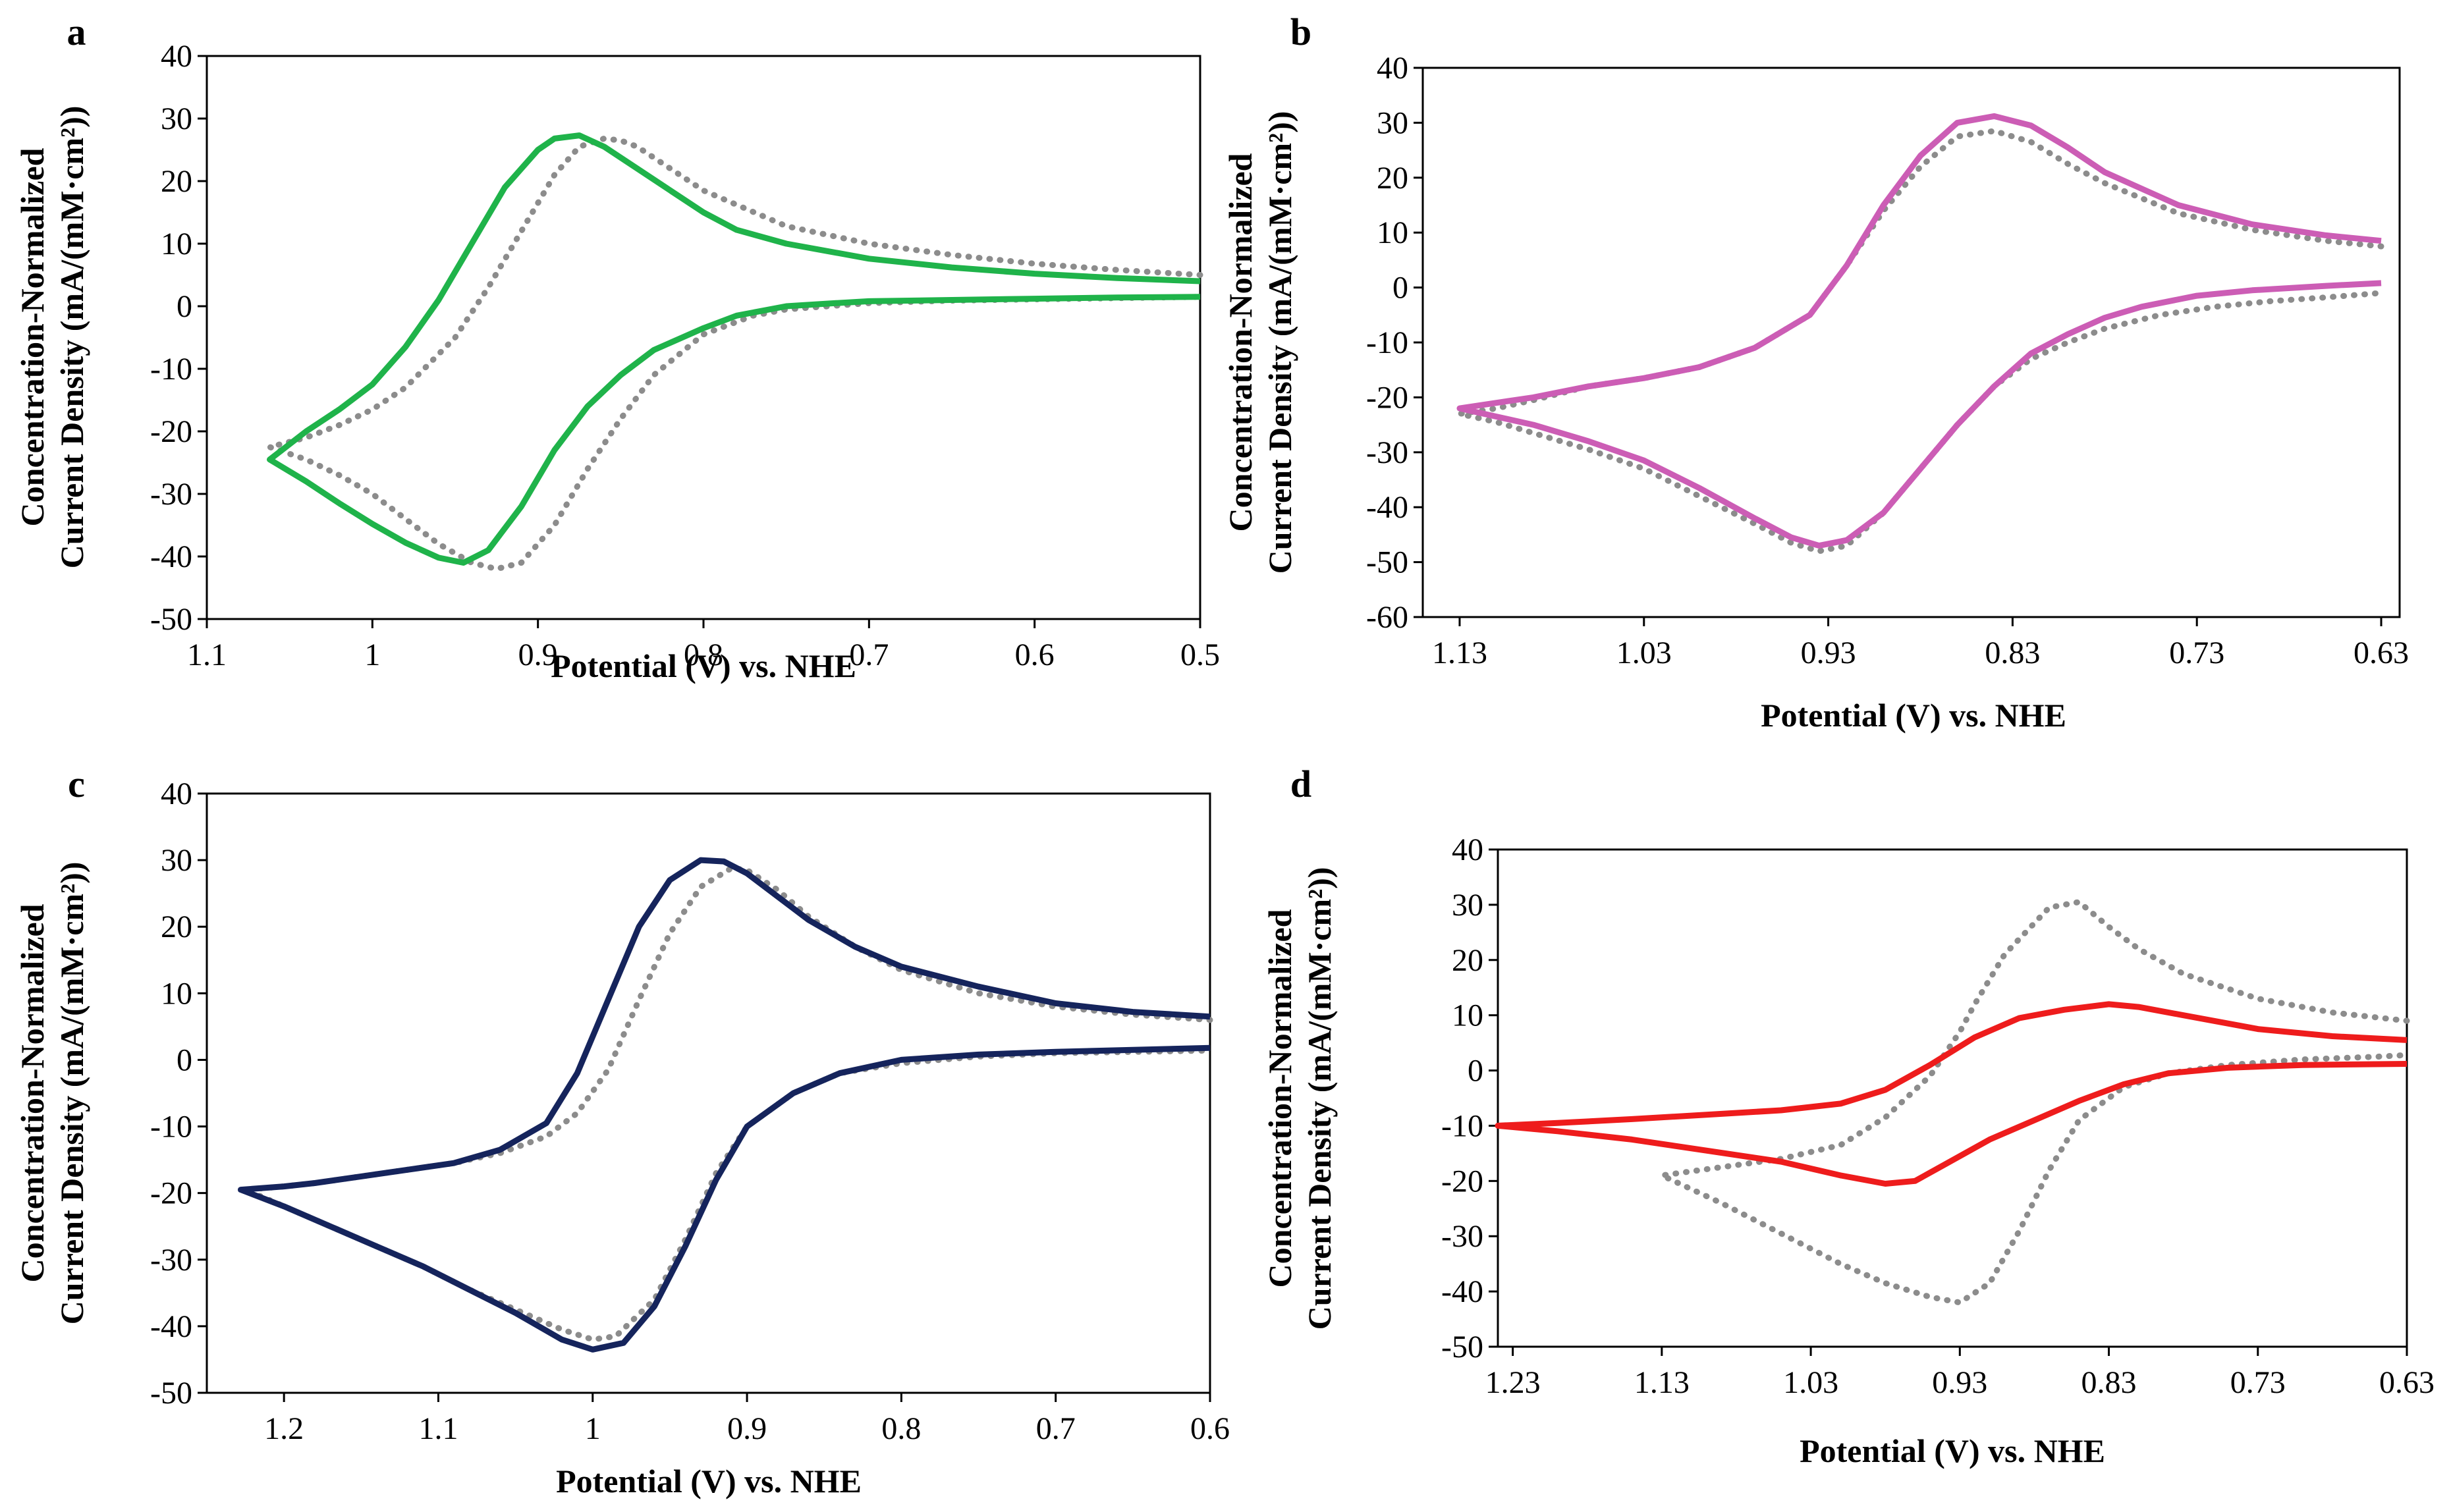 Image resolution: width=2451 pixels, height=1512 pixels. Describe the element at coordinates (734, 349) in the screenshot. I see `panel-a-sample-curve` at that location.